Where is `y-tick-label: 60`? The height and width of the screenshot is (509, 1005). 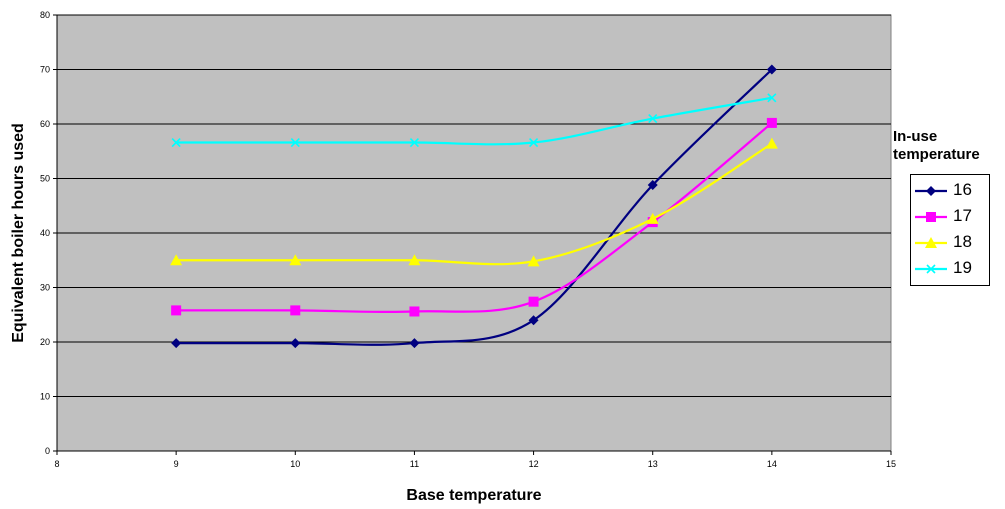
y-tick-label: 60 is located at coordinates (45, 124).